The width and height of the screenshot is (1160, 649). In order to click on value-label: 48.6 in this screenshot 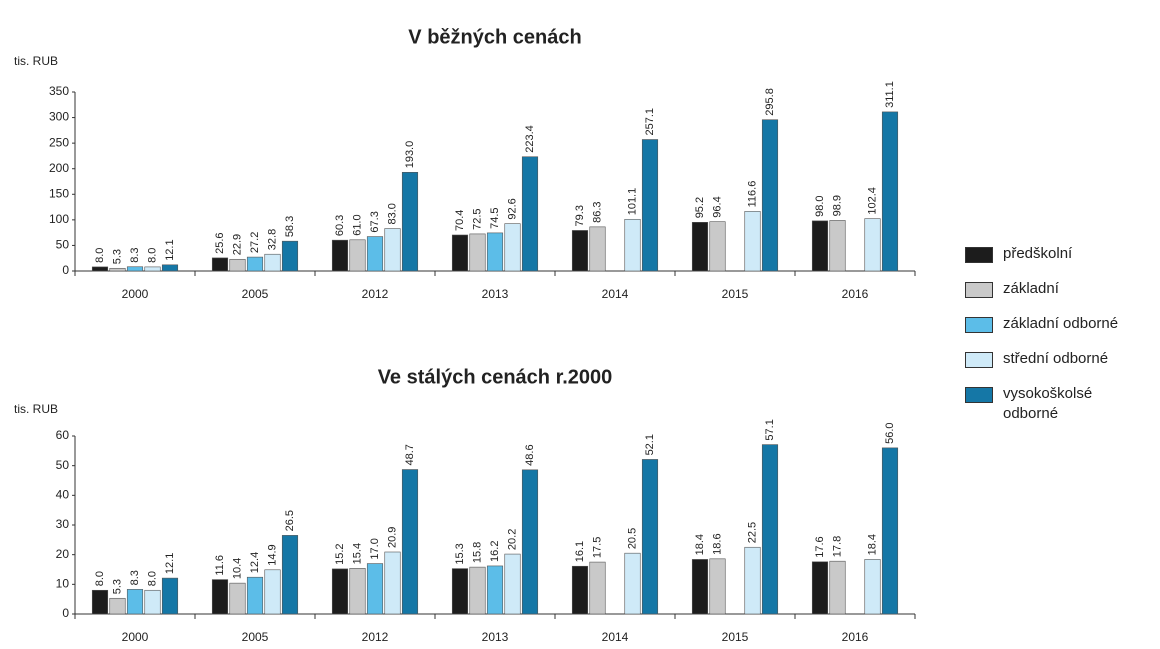, I will do `click(530, 454)`.